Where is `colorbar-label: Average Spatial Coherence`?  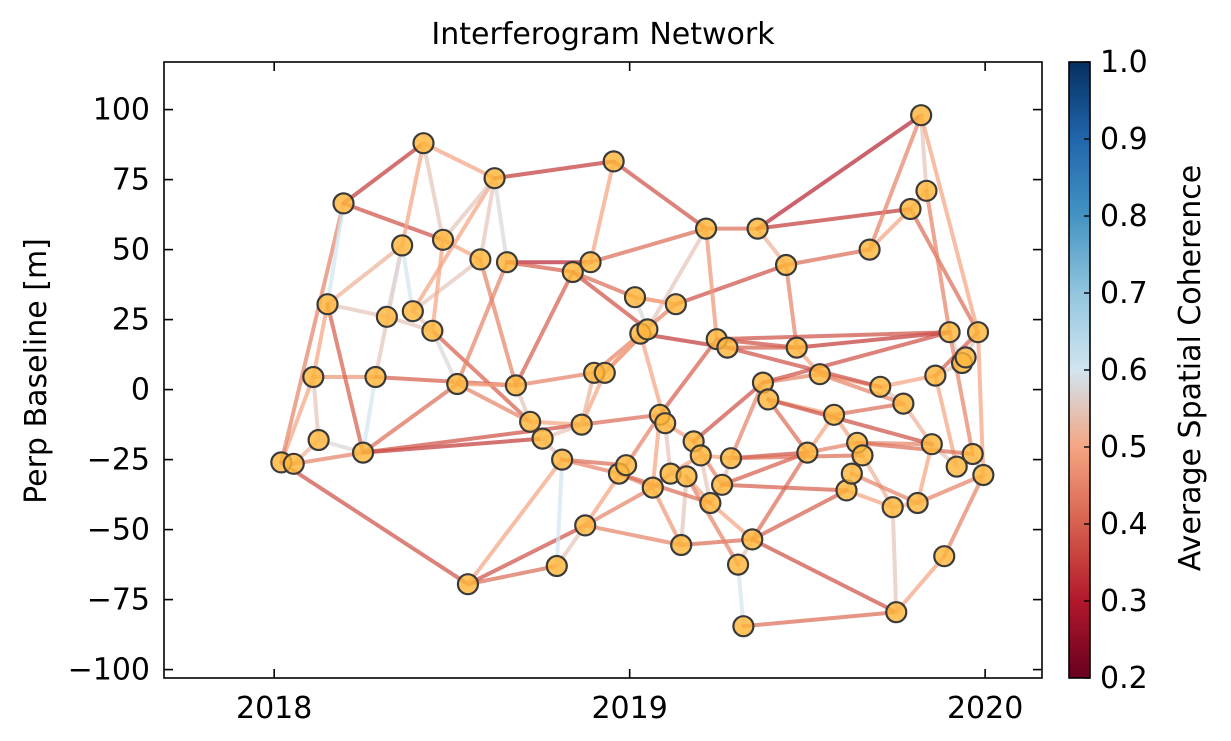
colorbar-label: Average Spatial Coherence is located at coordinates (1190, 368).